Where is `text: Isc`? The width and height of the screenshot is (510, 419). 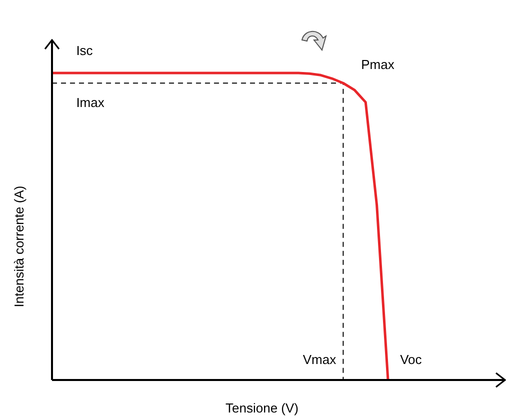 text: Isc is located at coordinates (85, 50).